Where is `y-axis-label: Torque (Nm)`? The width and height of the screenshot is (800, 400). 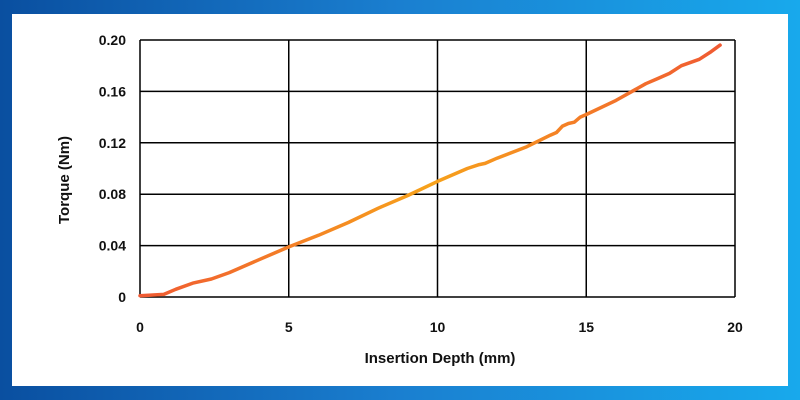
y-axis-label: Torque (Nm) is located at coordinates (64, 180).